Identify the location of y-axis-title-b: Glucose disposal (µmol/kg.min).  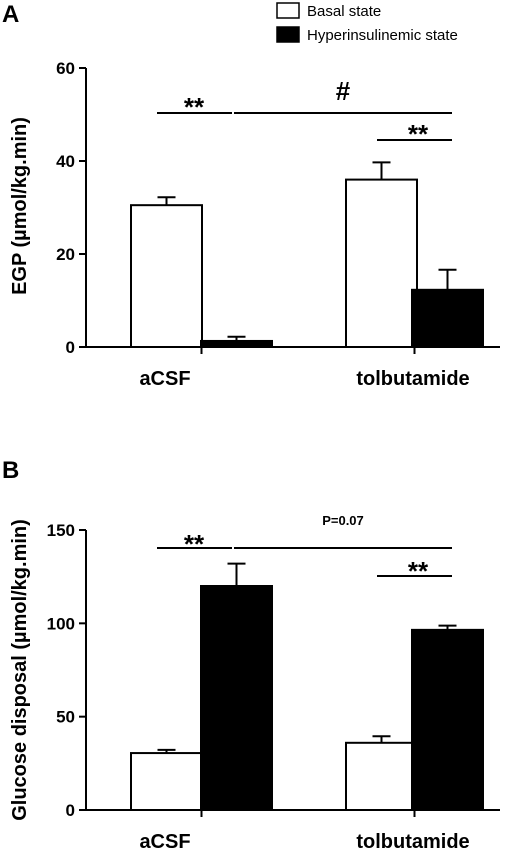
(20, 670).